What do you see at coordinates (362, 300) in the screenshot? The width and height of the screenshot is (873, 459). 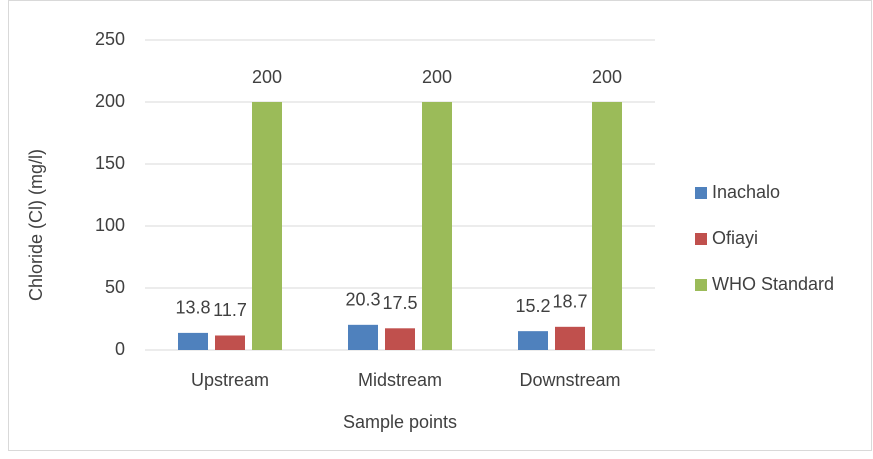 I see `data-label: 20.3` at bounding box center [362, 300].